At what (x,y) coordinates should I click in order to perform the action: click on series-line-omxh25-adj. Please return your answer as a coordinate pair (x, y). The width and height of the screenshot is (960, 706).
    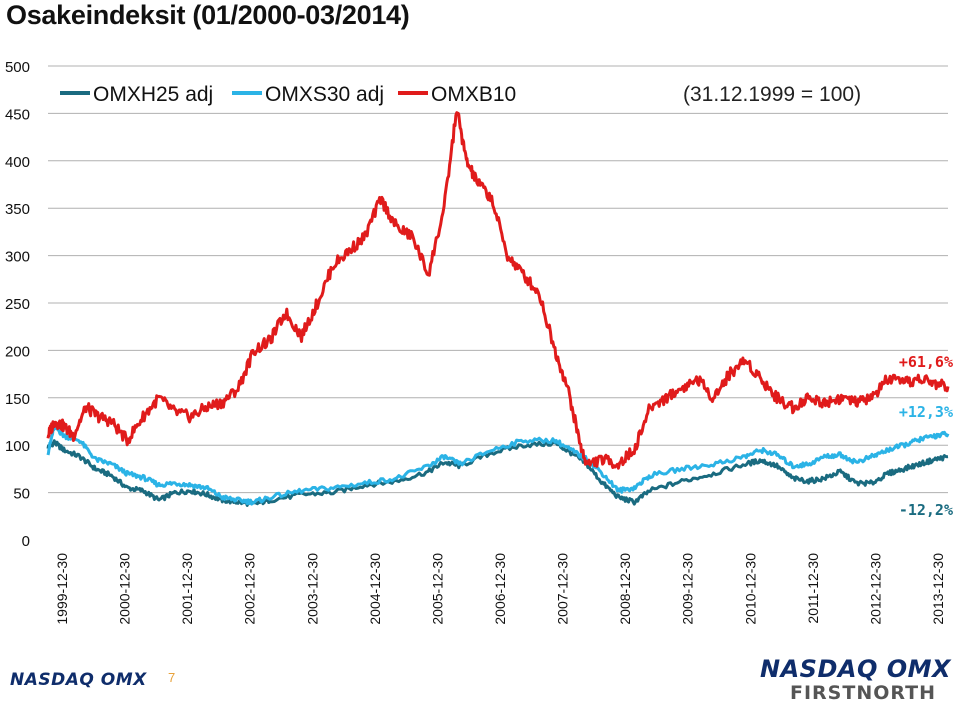
    Looking at the image, I should click on (497, 473).